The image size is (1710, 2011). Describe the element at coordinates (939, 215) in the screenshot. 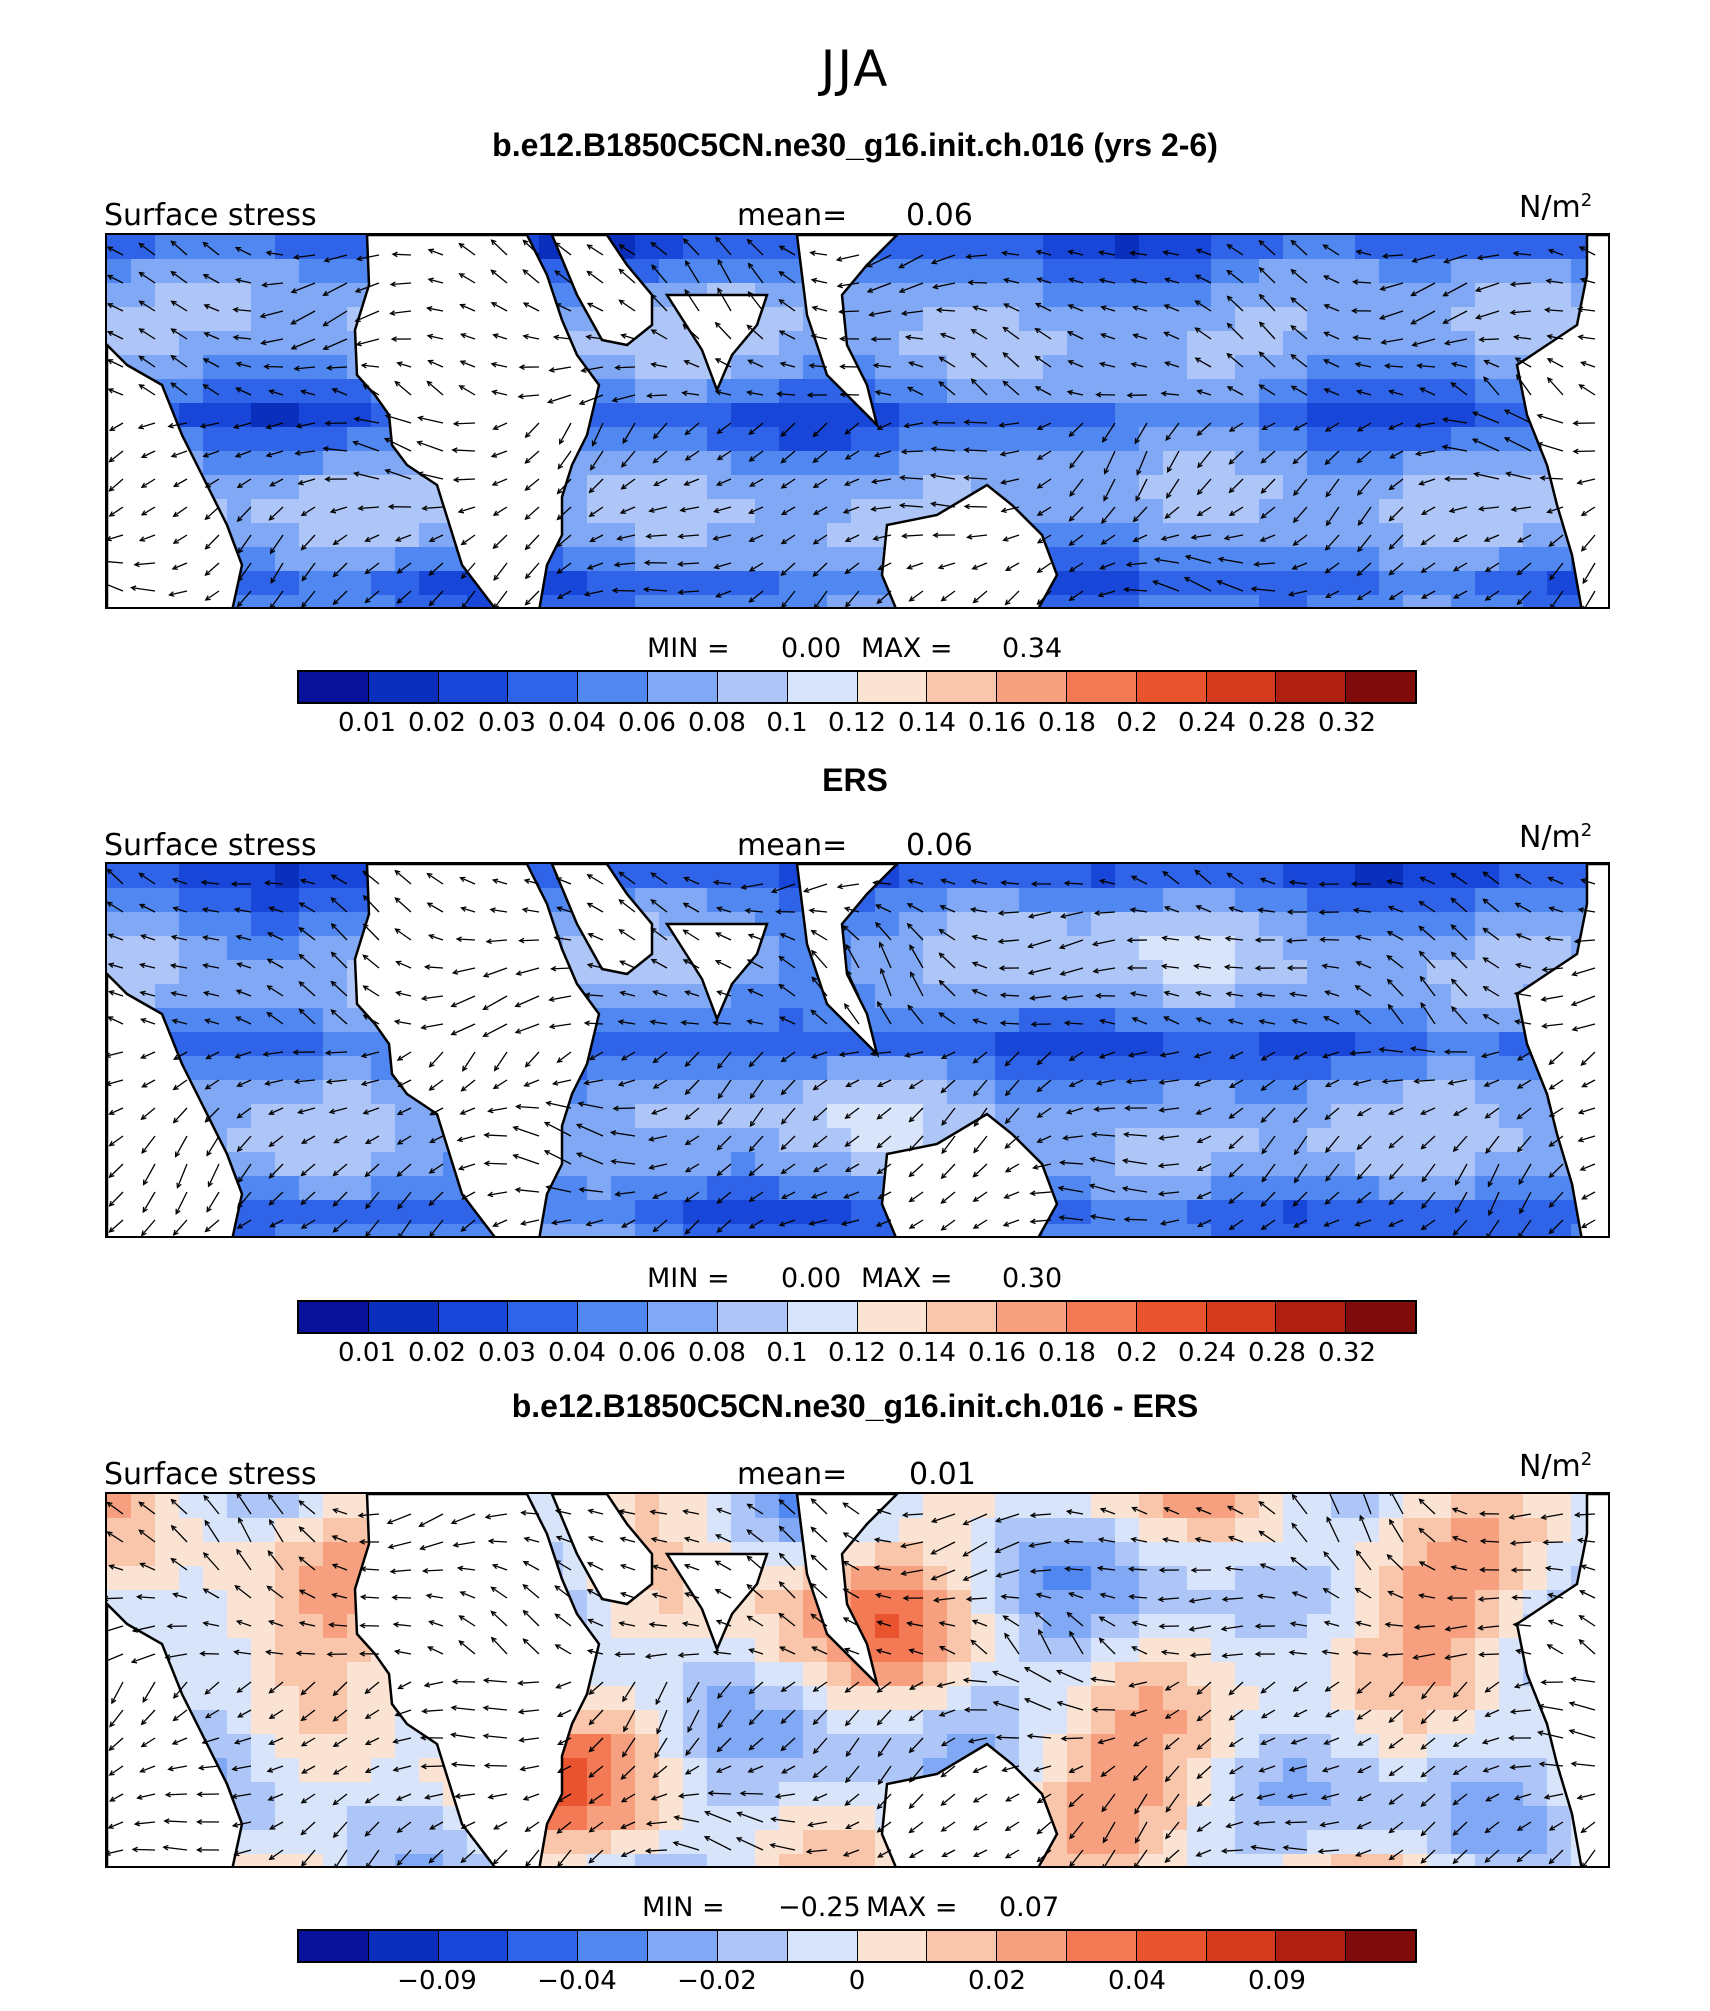

I see `panel-1-mean-value: 0.06` at that location.